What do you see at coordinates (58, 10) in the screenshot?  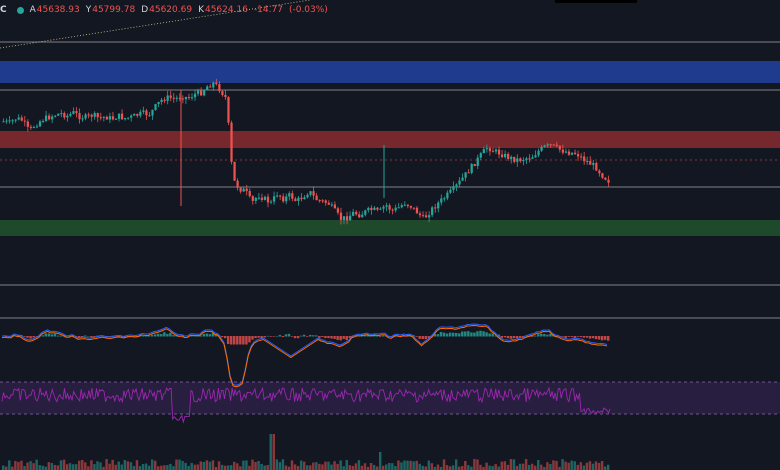 I see `open-value: 45638.93` at bounding box center [58, 10].